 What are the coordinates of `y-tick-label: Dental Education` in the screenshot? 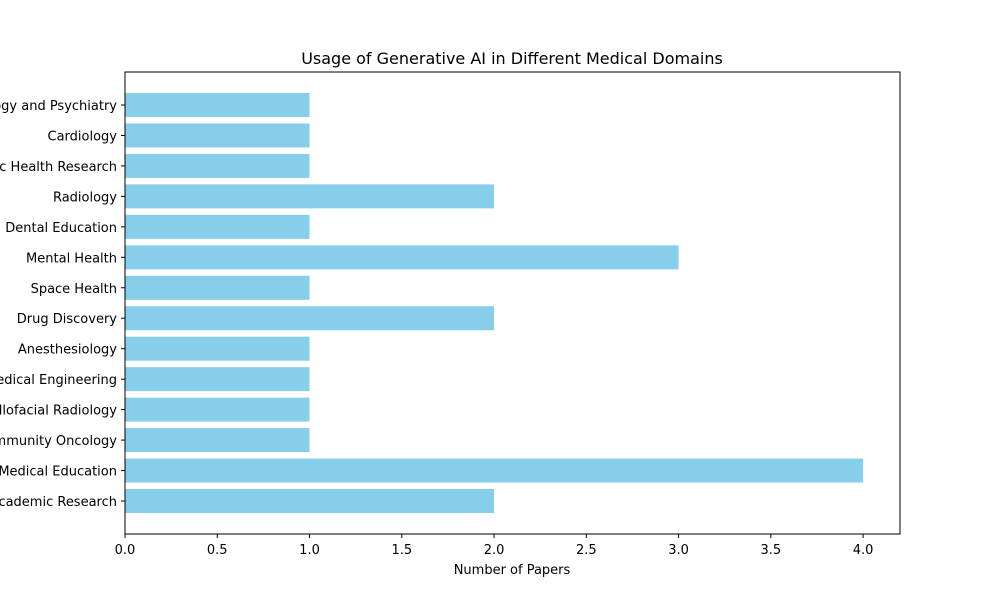 It's located at (61, 228).